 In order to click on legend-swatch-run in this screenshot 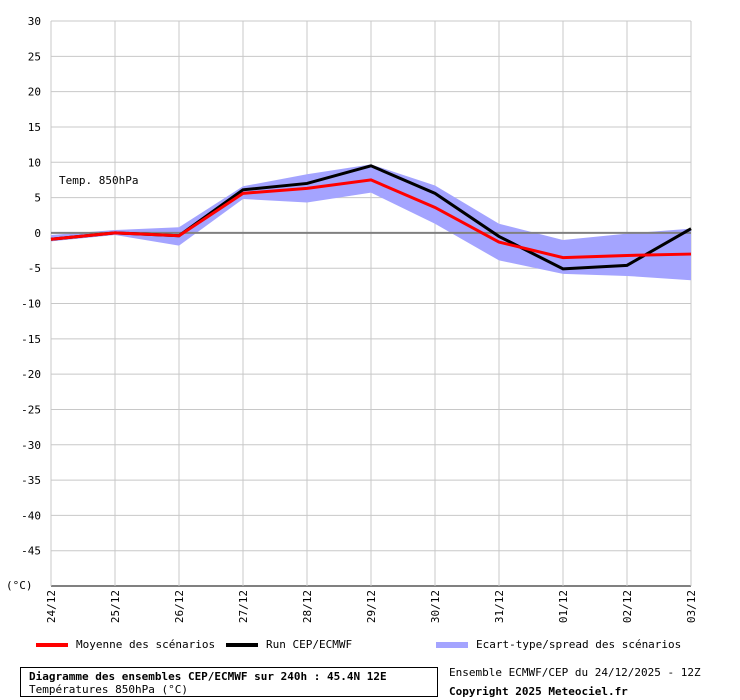, I will do `click(242, 644)`.